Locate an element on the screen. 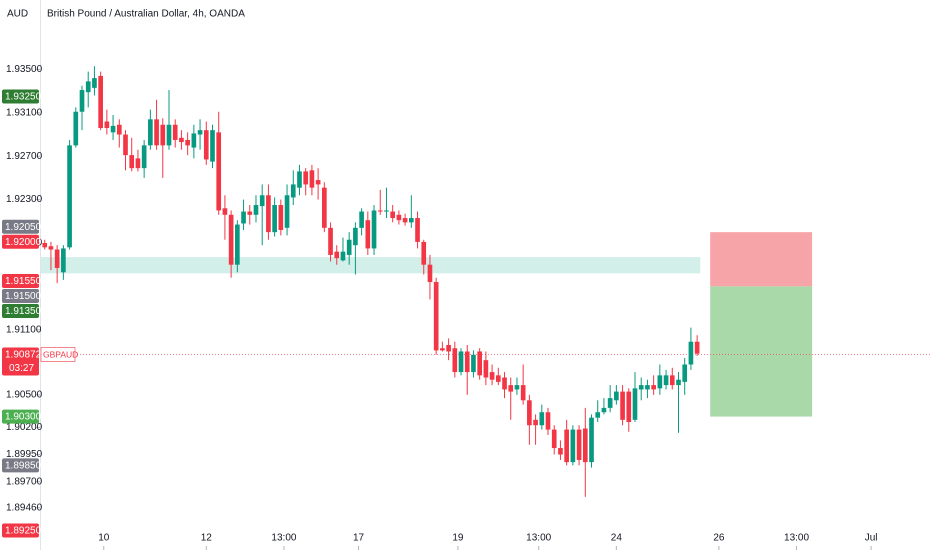 The image size is (932, 550). y-tick-label: 1.89460 is located at coordinates (24, 507).